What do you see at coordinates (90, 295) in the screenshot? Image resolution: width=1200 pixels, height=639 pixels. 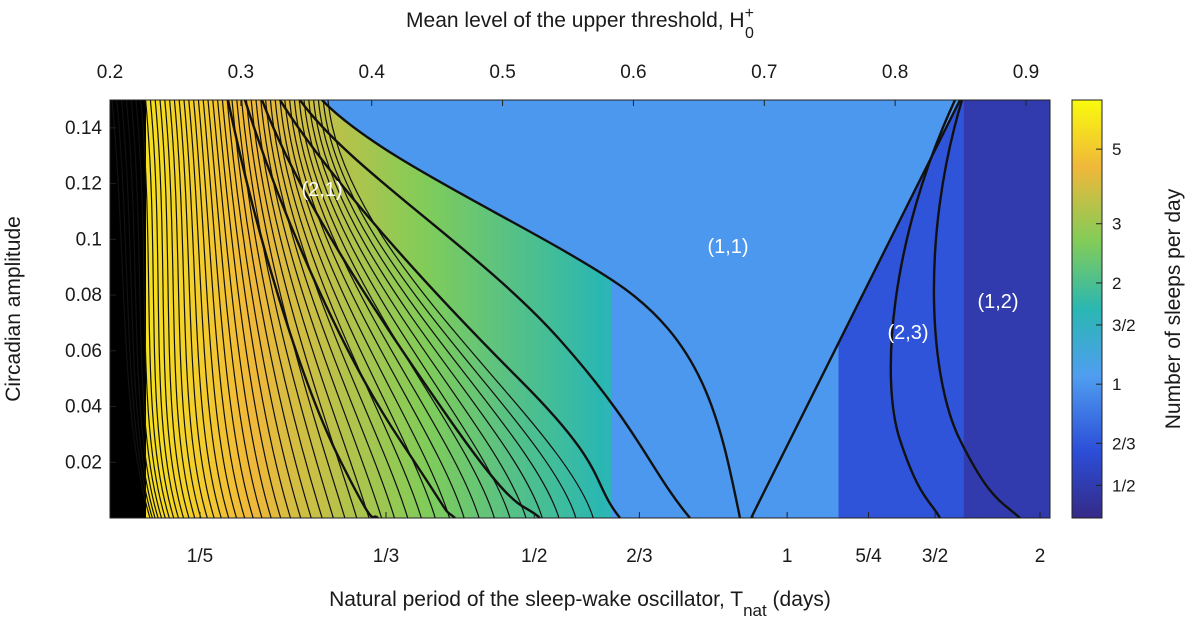 I see `y-axis: 0.02 0.04 0.06 0.08 0.1 0.12 0.14` at bounding box center [90, 295].